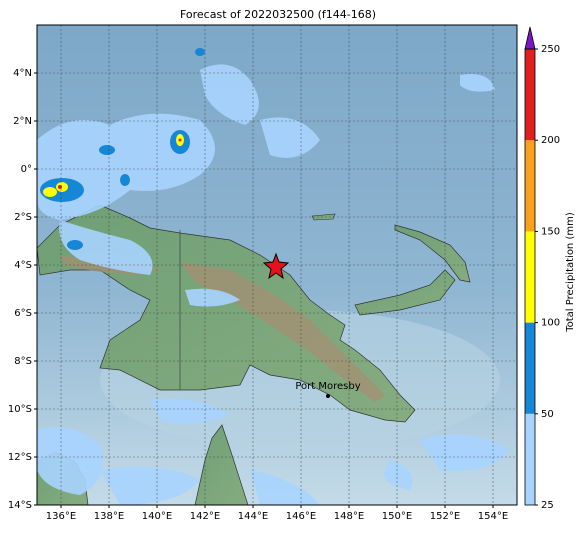  Describe the element at coordinates (550, 140) in the screenshot. I see `colorbar-tick-label: 200` at that location.